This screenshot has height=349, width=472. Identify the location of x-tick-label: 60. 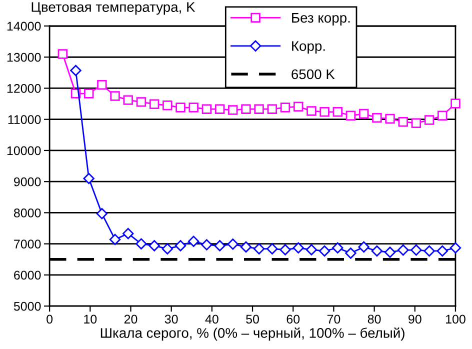
(293, 319).